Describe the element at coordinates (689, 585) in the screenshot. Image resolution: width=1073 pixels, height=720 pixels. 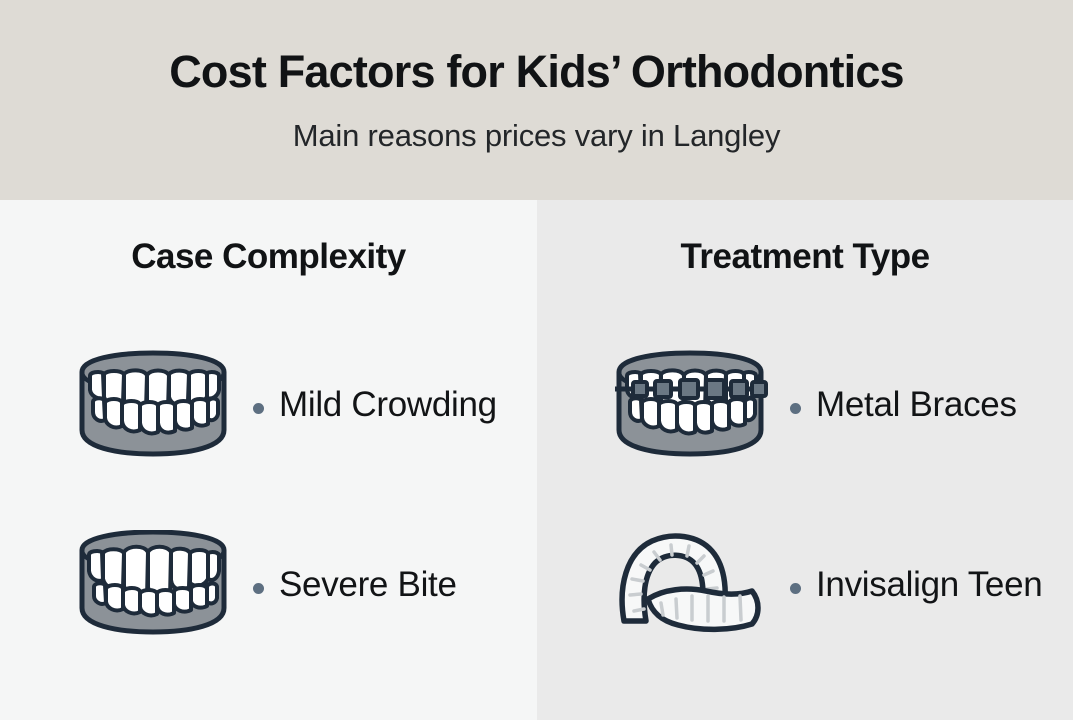
I see `clear-aligner-trays-icon` at that location.